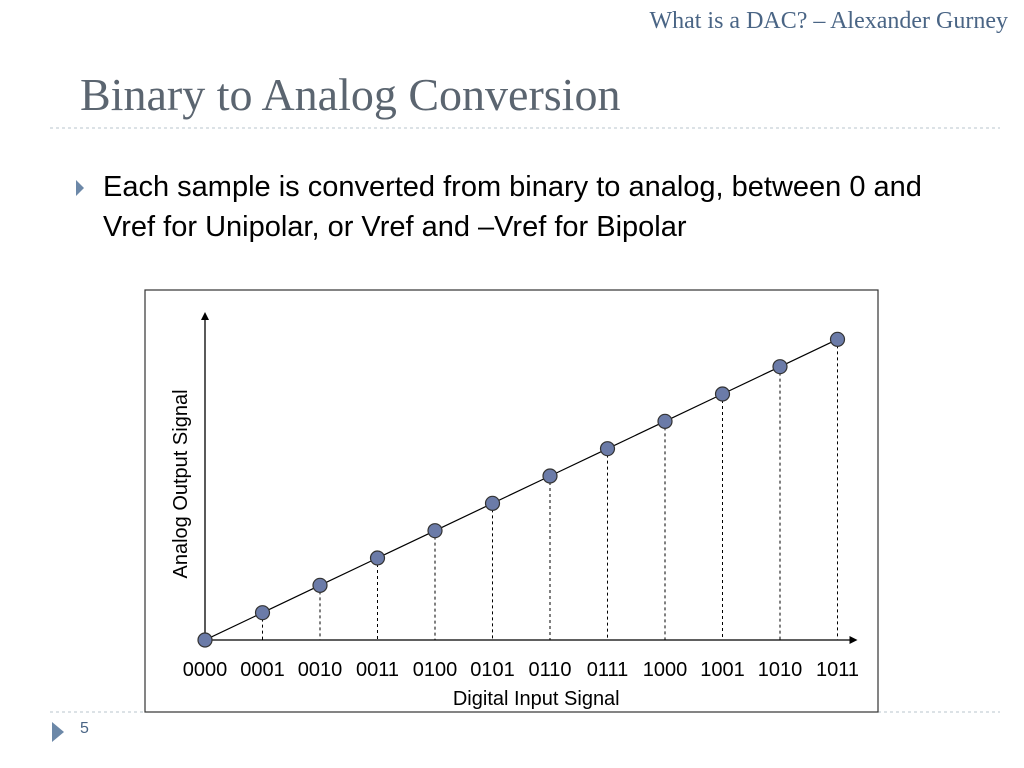 Image resolution: width=1024 pixels, height=768 pixels. I want to click on x-tick-label: 0110, so click(549, 670).